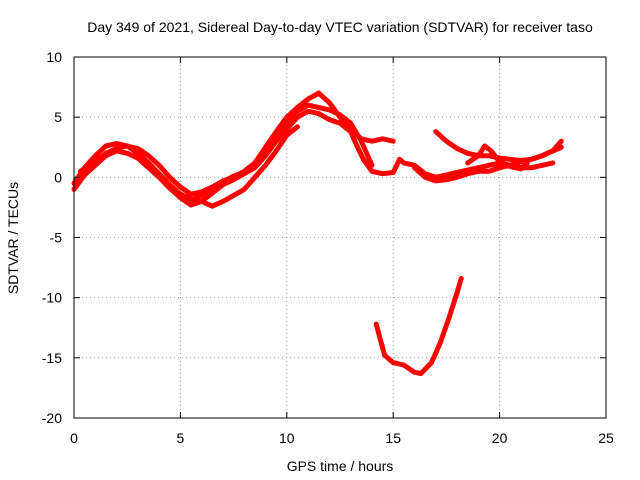  What do you see at coordinates (287, 438) in the screenshot?
I see `x-tick-label: 10` at bounding box center [287, 438].